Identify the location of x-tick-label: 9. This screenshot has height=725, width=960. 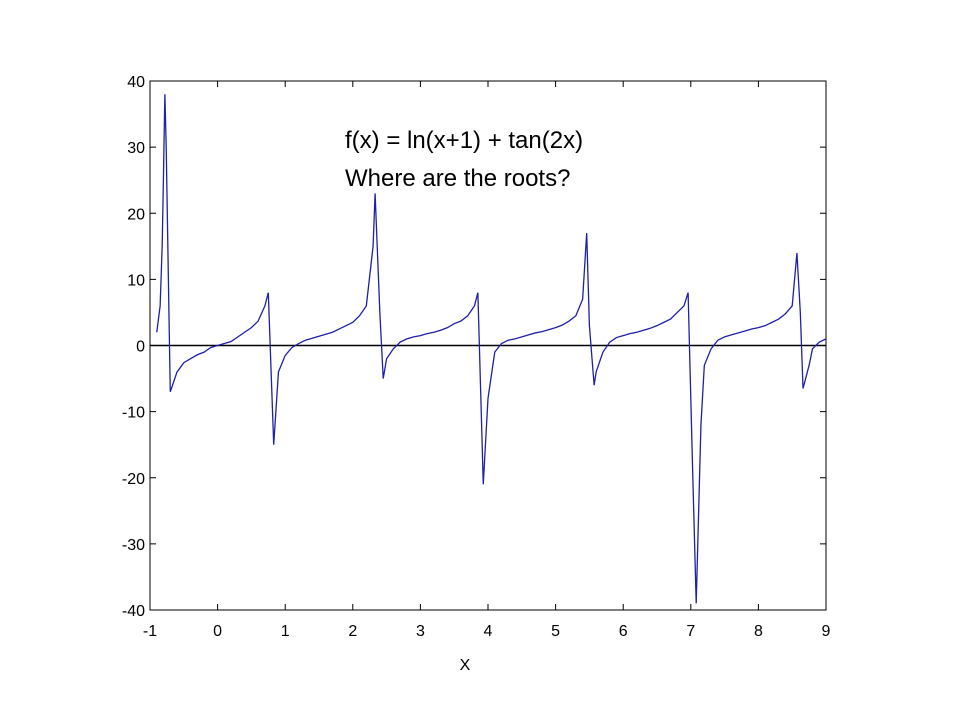
(826, 631).